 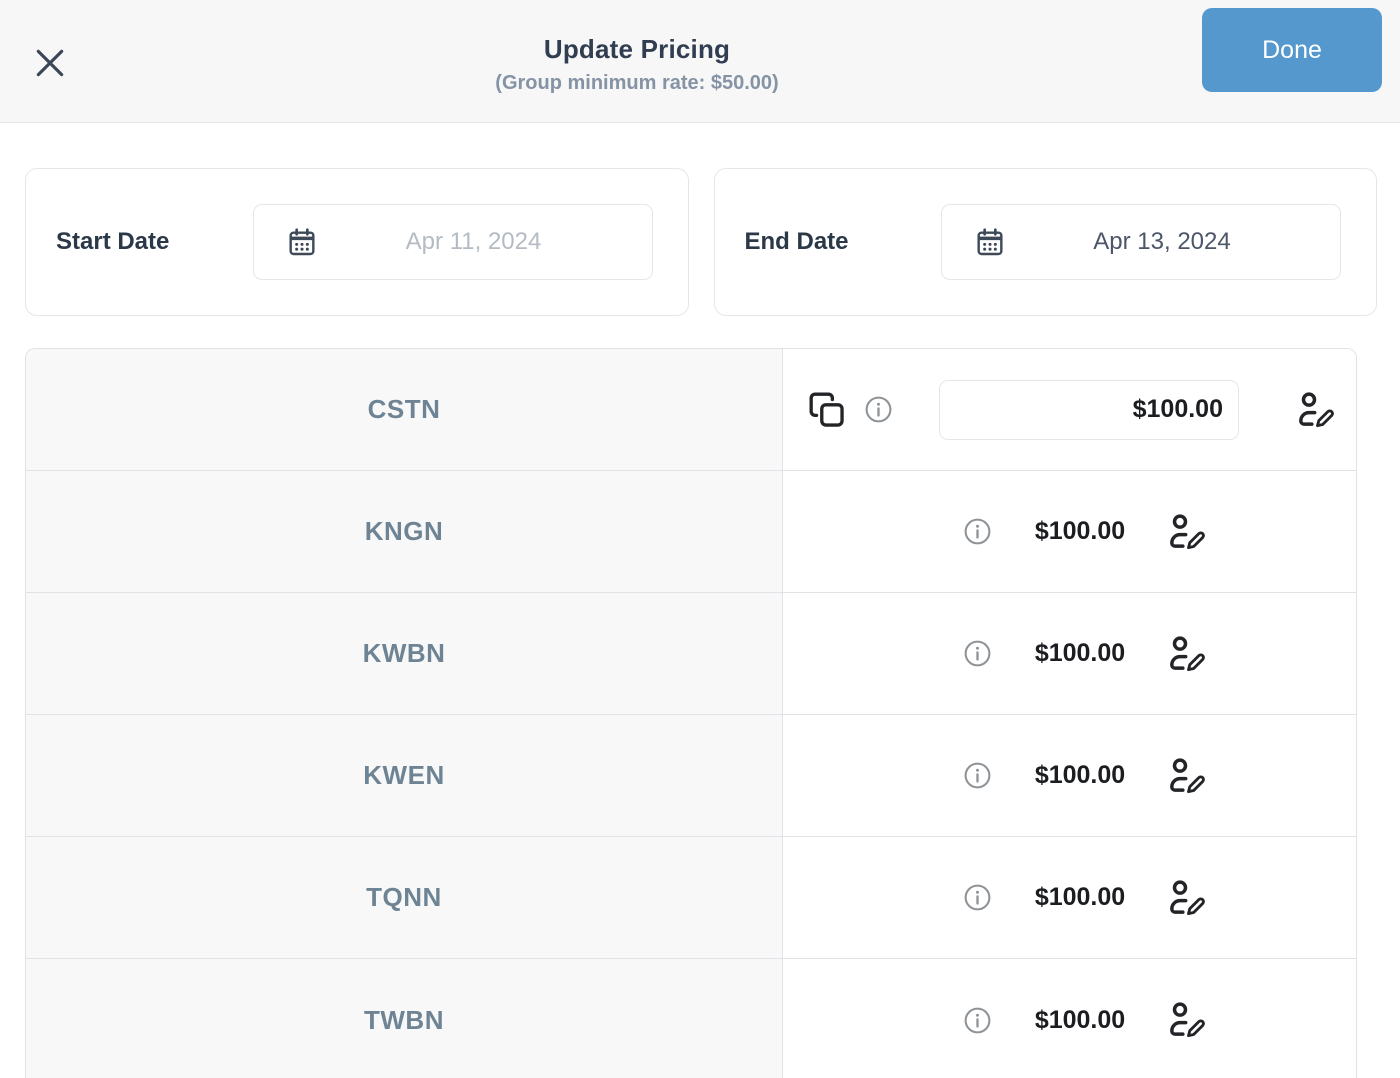 I want to click on table-row: KNGN $100.00, so click(x=691, y=532).